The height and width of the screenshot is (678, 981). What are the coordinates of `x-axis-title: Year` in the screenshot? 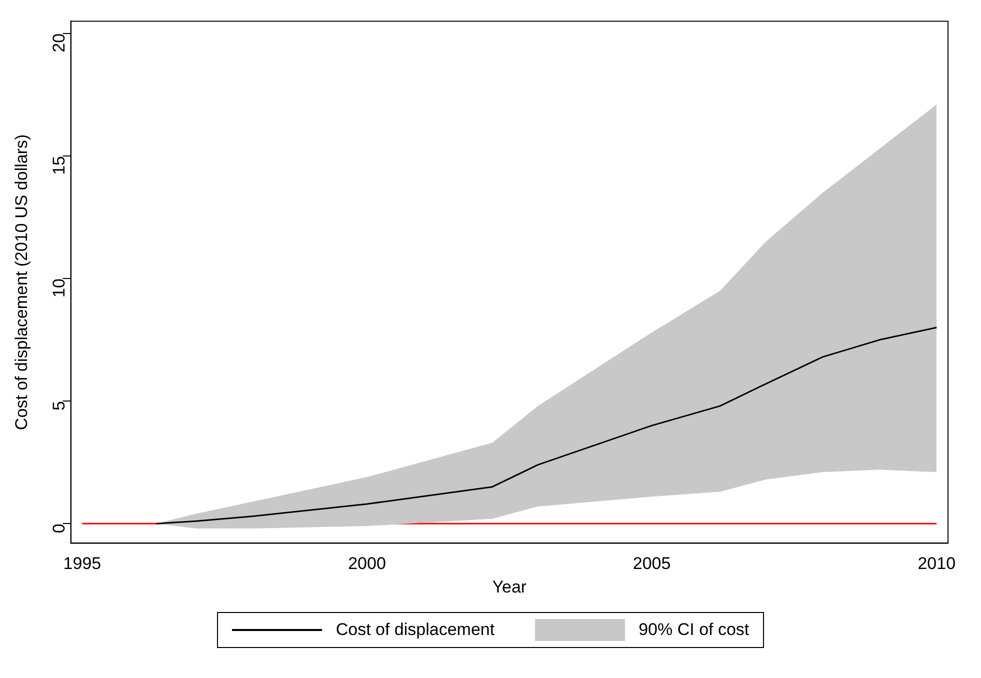 It's located at (509, 586).